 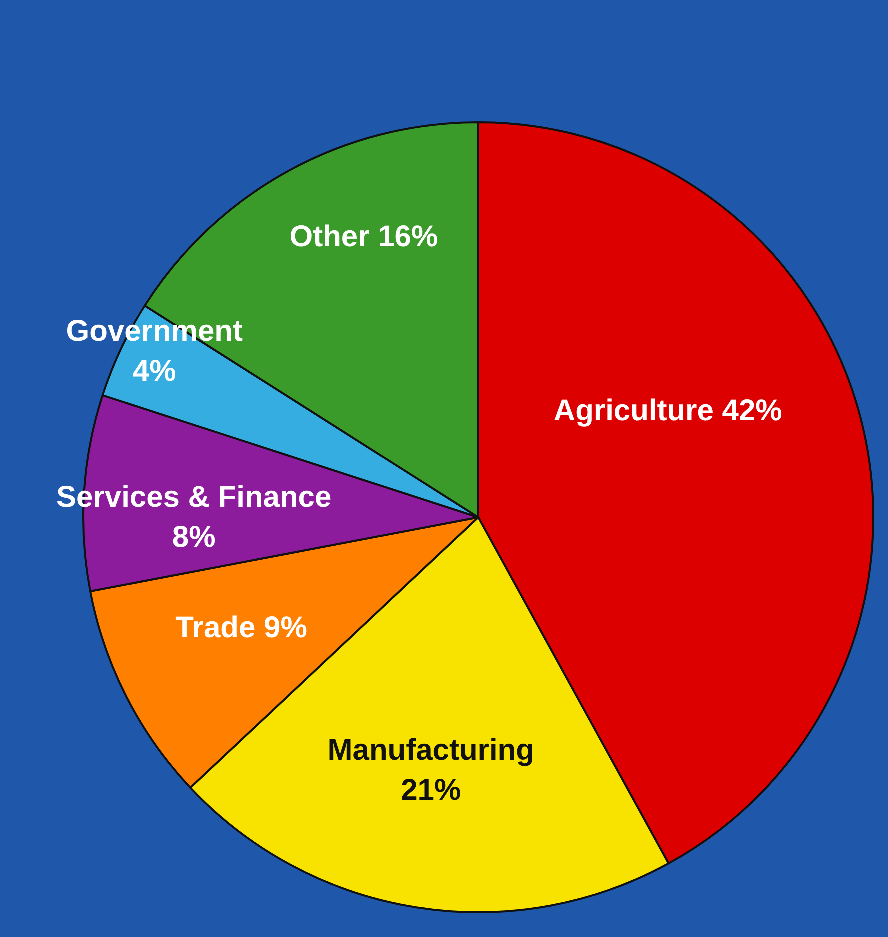 I want to click on data-label: 4%, so click(x=154, y=371).